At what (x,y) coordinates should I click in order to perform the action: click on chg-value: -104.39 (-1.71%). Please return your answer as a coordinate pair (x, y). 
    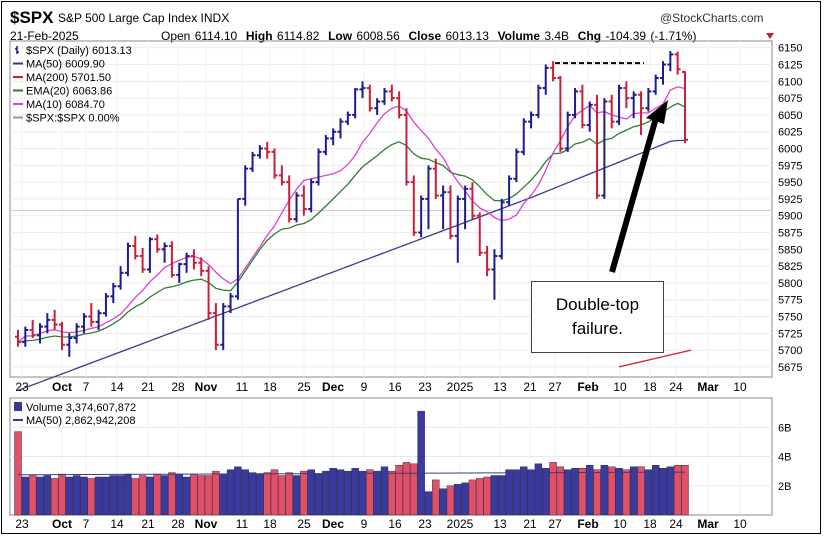
    Looking at the image, I should click on (651, 36).